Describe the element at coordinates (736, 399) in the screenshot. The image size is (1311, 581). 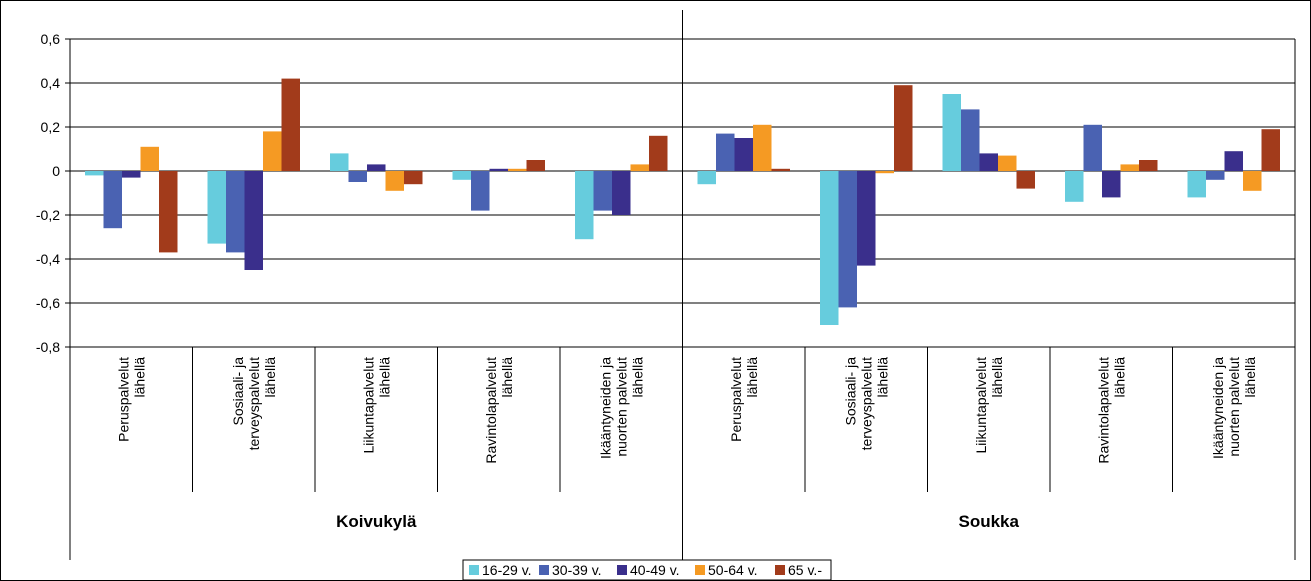
I see `category-label-line: Peruspalvelut` at that location.